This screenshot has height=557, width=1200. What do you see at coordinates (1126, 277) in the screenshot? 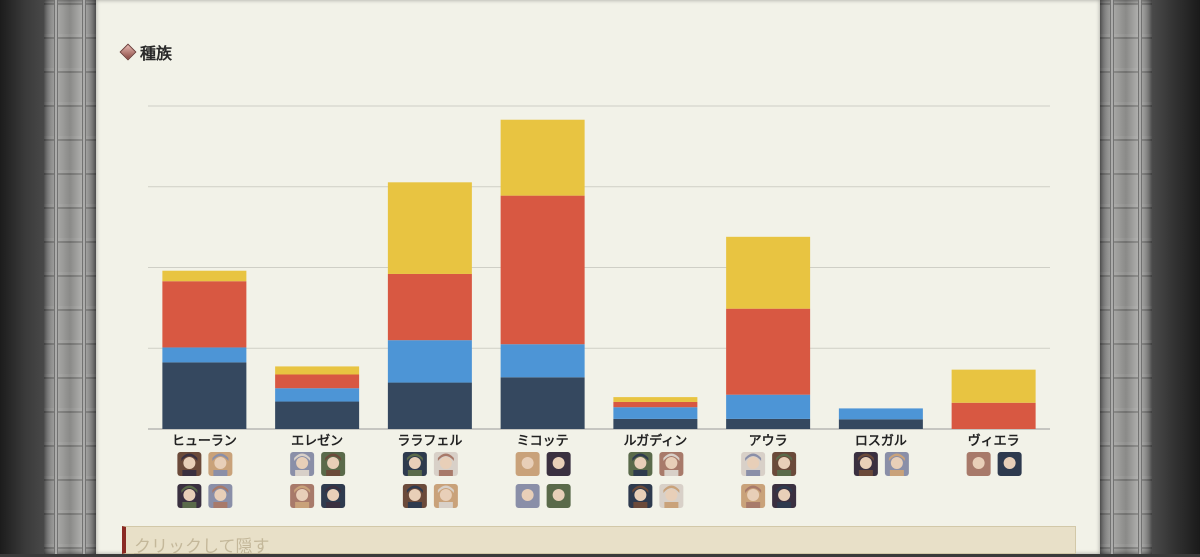
I see `stone-border-right` at bounding box center [1126, 277].